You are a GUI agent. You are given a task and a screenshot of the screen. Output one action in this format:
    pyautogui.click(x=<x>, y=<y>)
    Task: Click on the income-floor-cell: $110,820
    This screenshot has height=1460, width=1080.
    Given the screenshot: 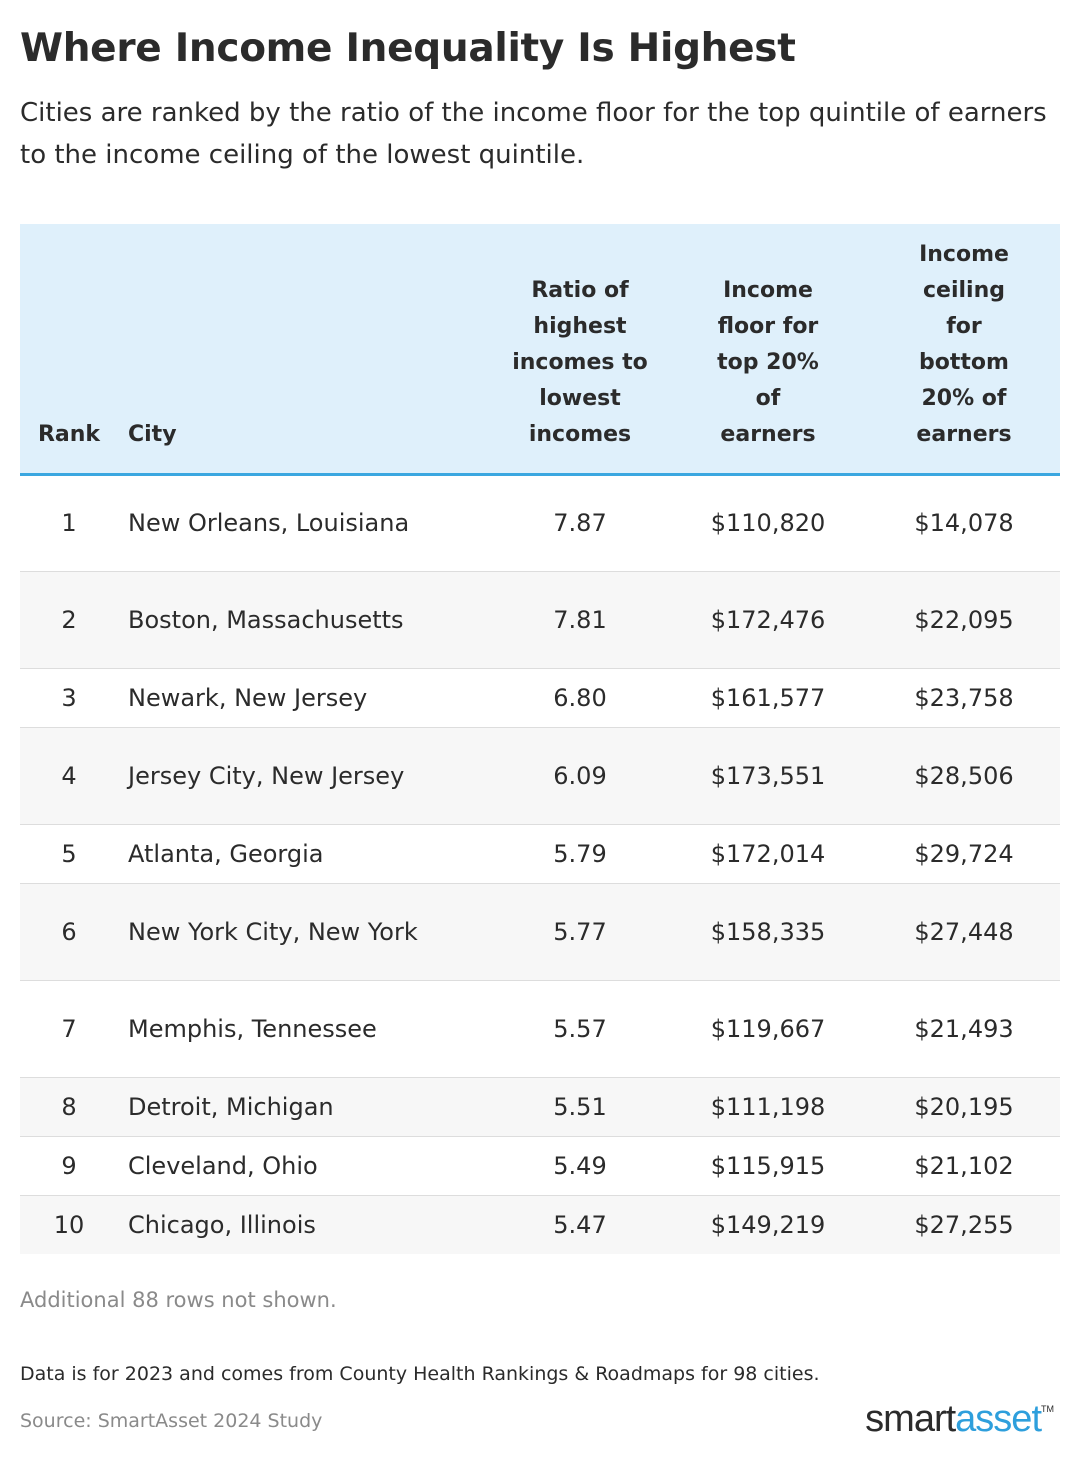 What is the action you would take?
    pyautogui.click(x=768, y=523)
    